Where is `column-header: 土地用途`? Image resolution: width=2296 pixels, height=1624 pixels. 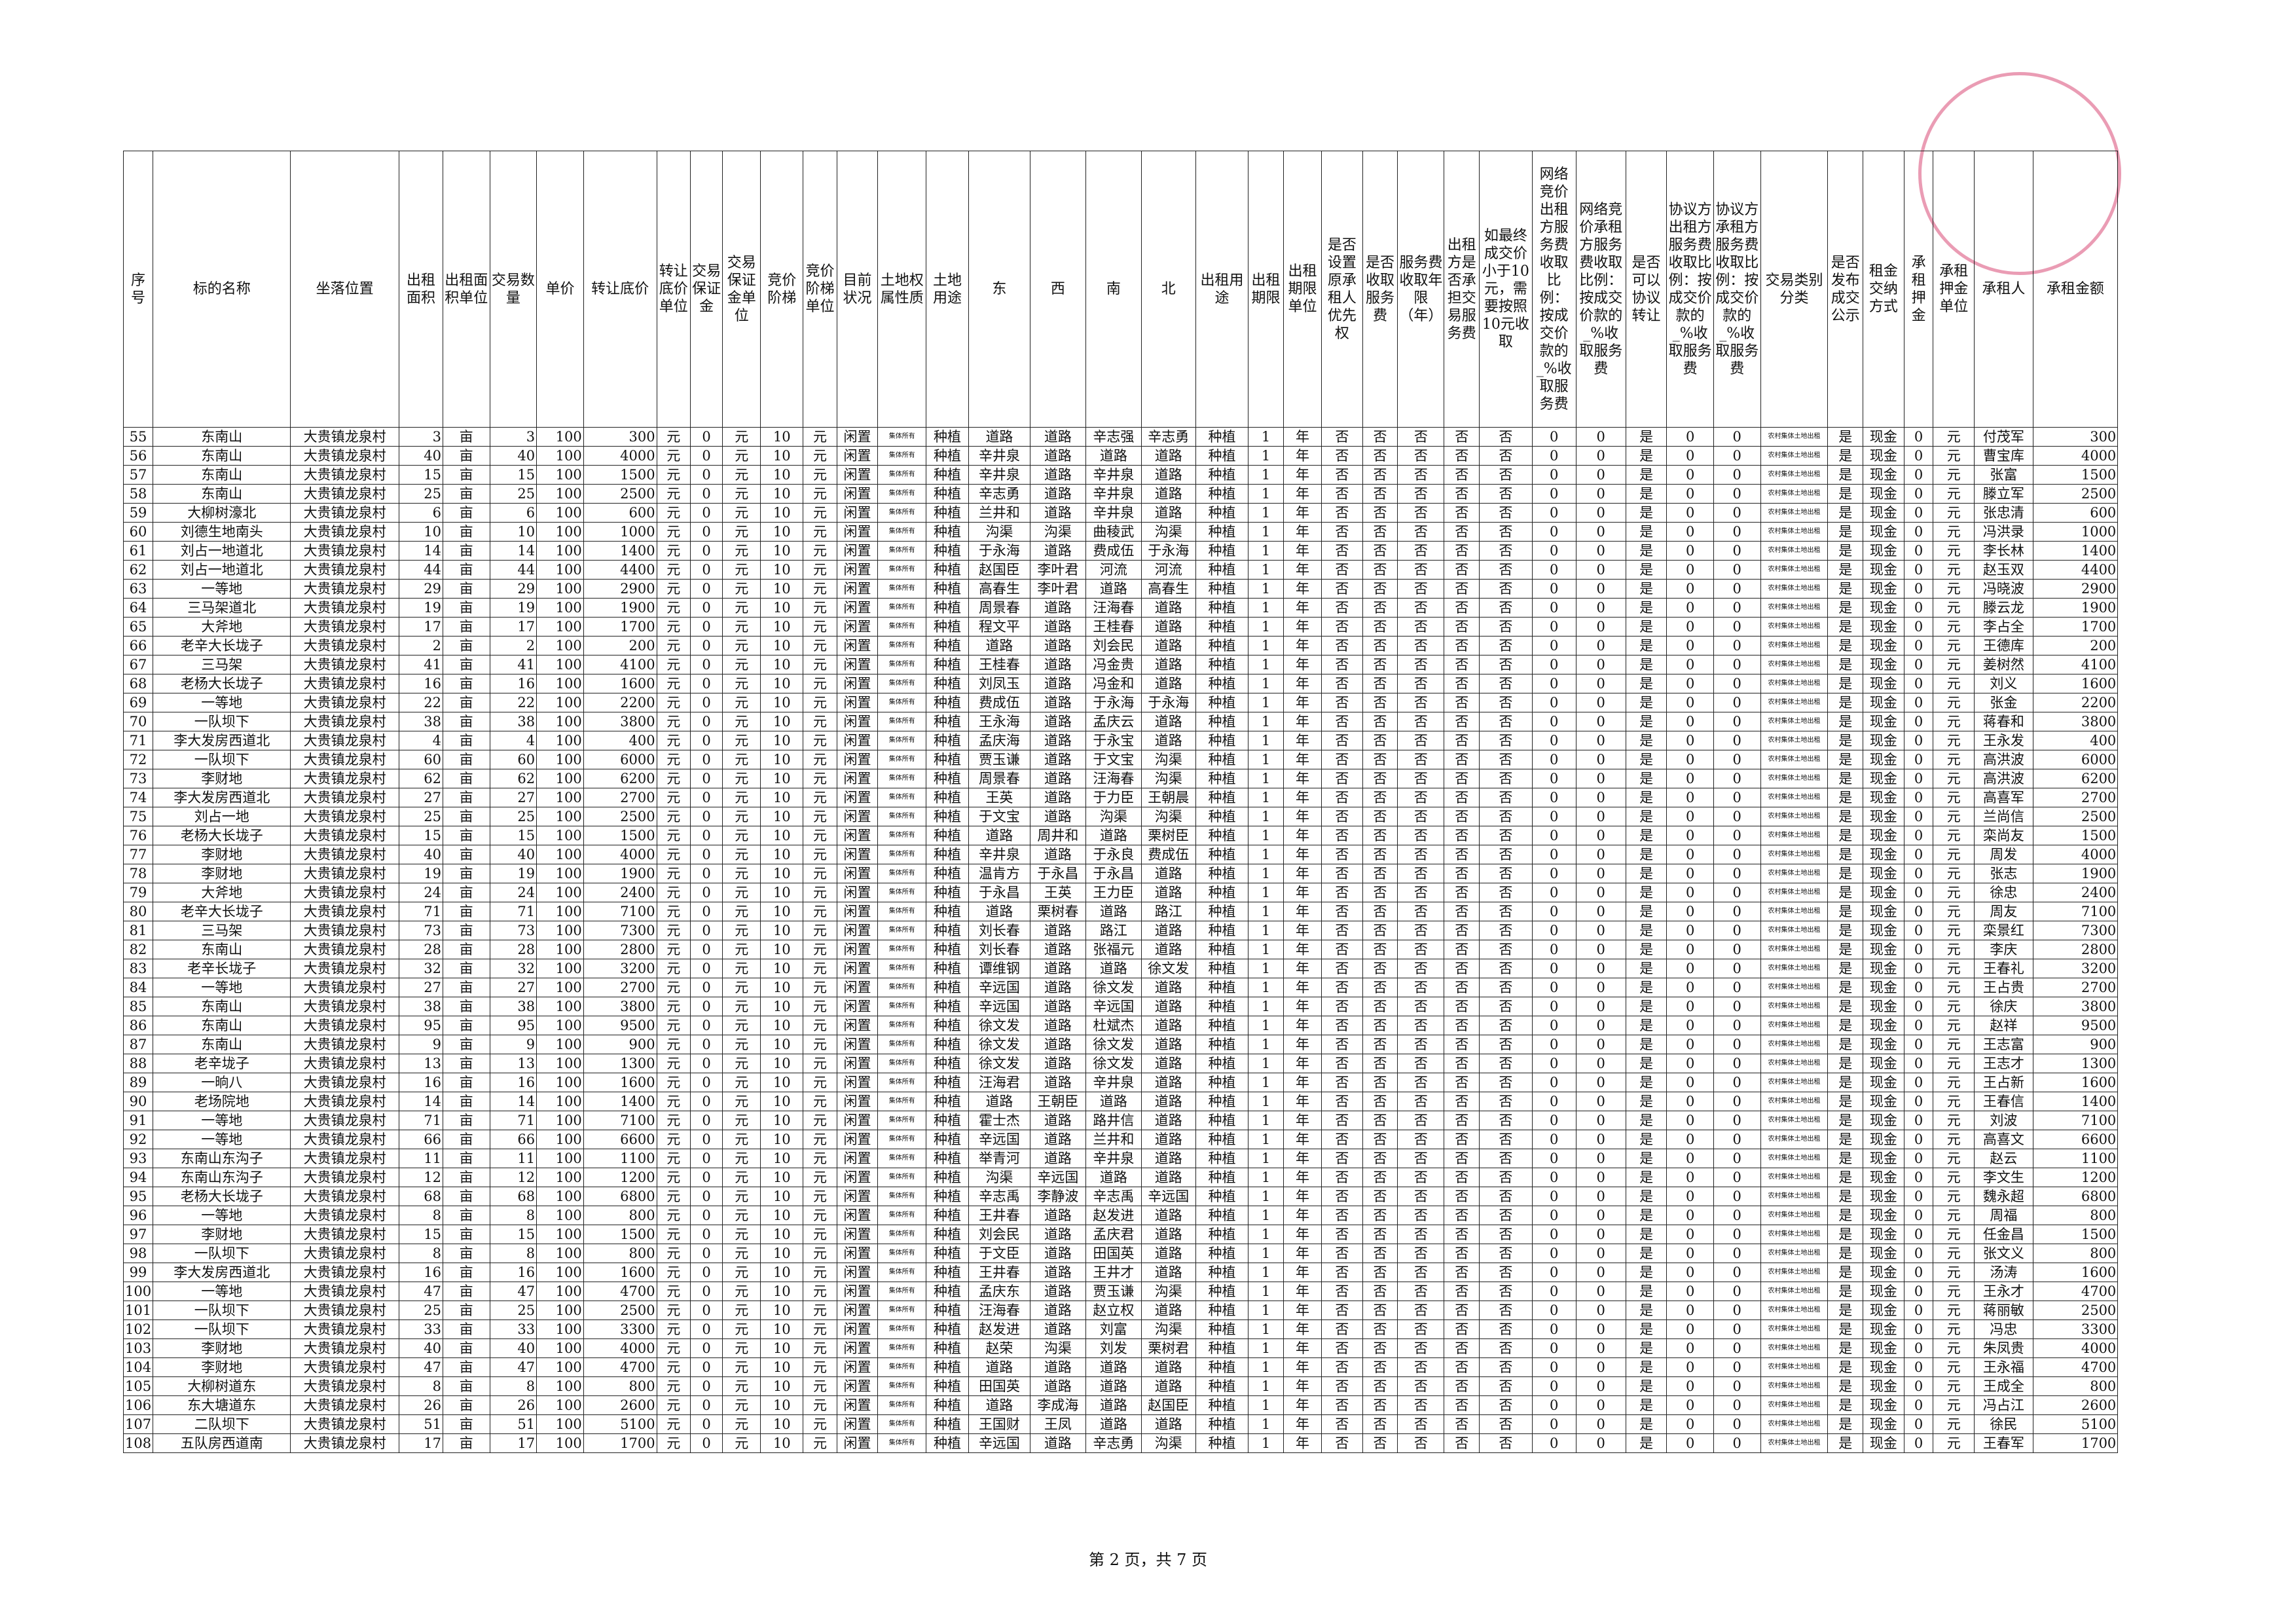
column-header: 土地用途 is located at coordinates (947, 289).